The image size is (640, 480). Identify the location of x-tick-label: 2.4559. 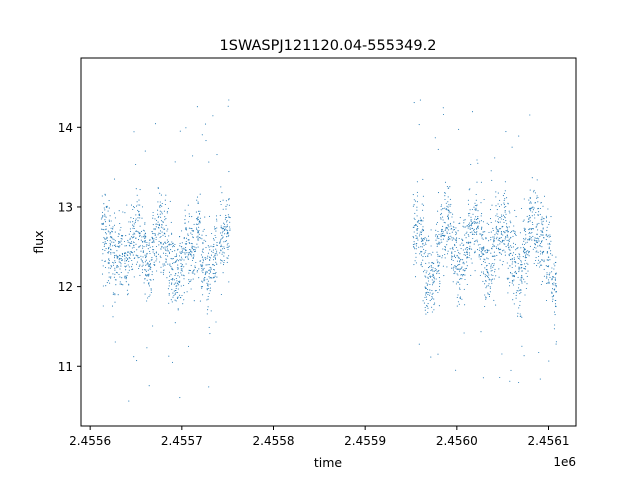
(365, 441).